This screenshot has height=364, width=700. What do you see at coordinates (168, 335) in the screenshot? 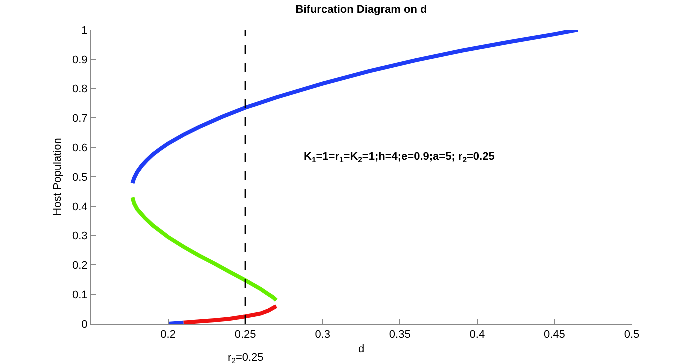
I see `x-tick-label: 0.2` at bounding box center [168, 335].